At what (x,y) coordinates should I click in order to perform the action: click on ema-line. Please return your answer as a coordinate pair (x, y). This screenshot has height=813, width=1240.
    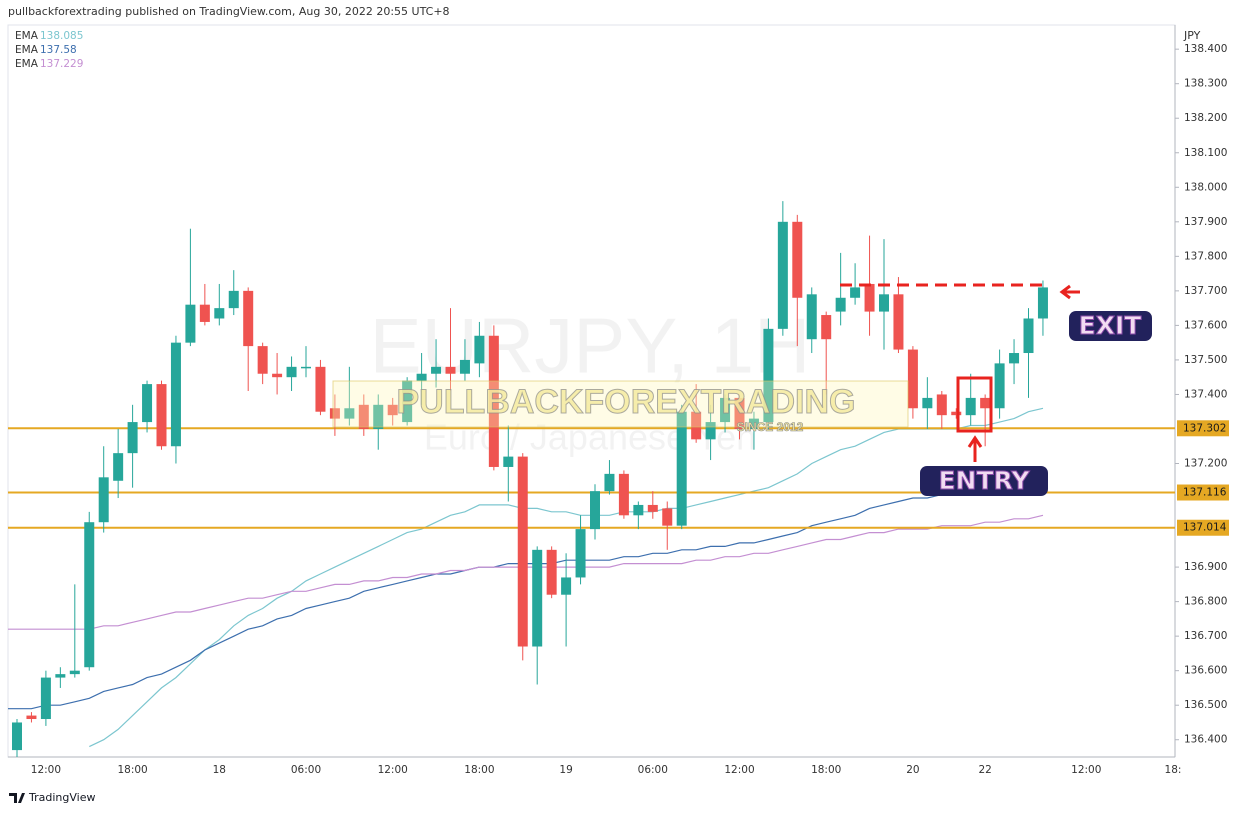
    Looking at the image, I should click on (526, 572).